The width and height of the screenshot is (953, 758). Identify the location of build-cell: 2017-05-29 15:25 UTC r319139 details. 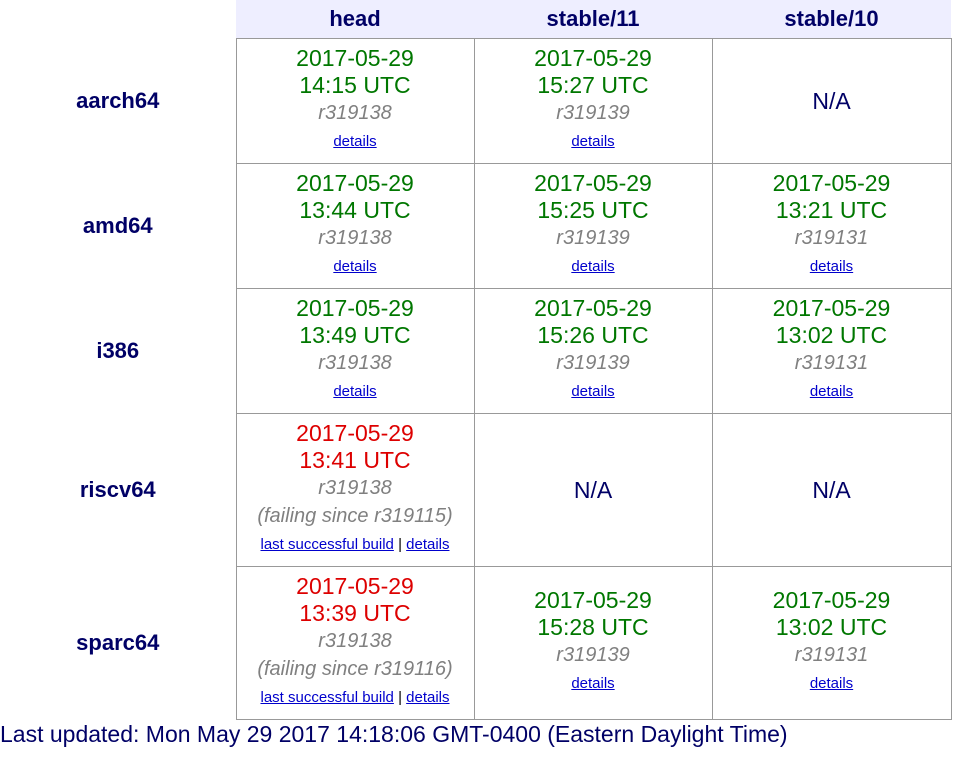
(593, 226).